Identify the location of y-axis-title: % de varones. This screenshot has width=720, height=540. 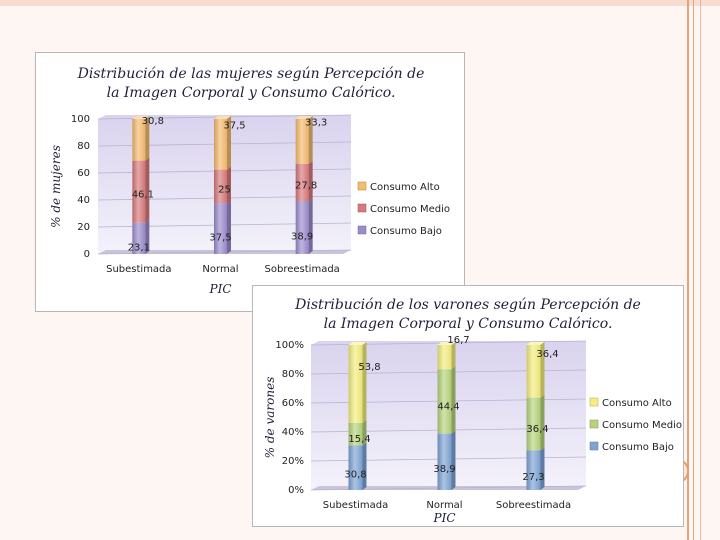
(270, 418).